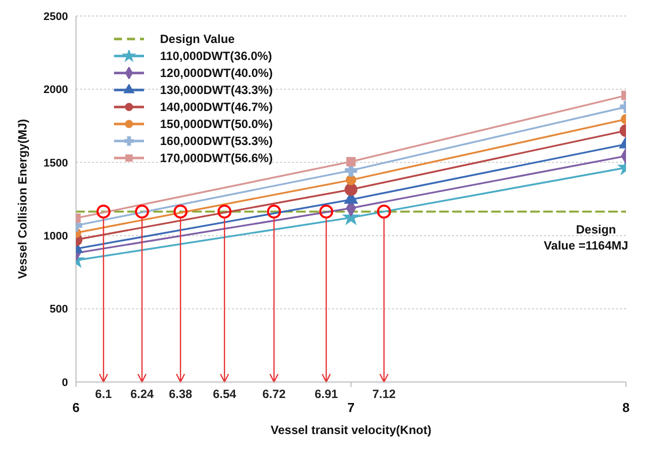 Image resolution: width=661 pixels, height=452 pixels. What do you see at coordinates (216, 73) in the screenshot?
I see `legend-label: 120,000DWT(40.0%)` at bounding box center [216, 73].